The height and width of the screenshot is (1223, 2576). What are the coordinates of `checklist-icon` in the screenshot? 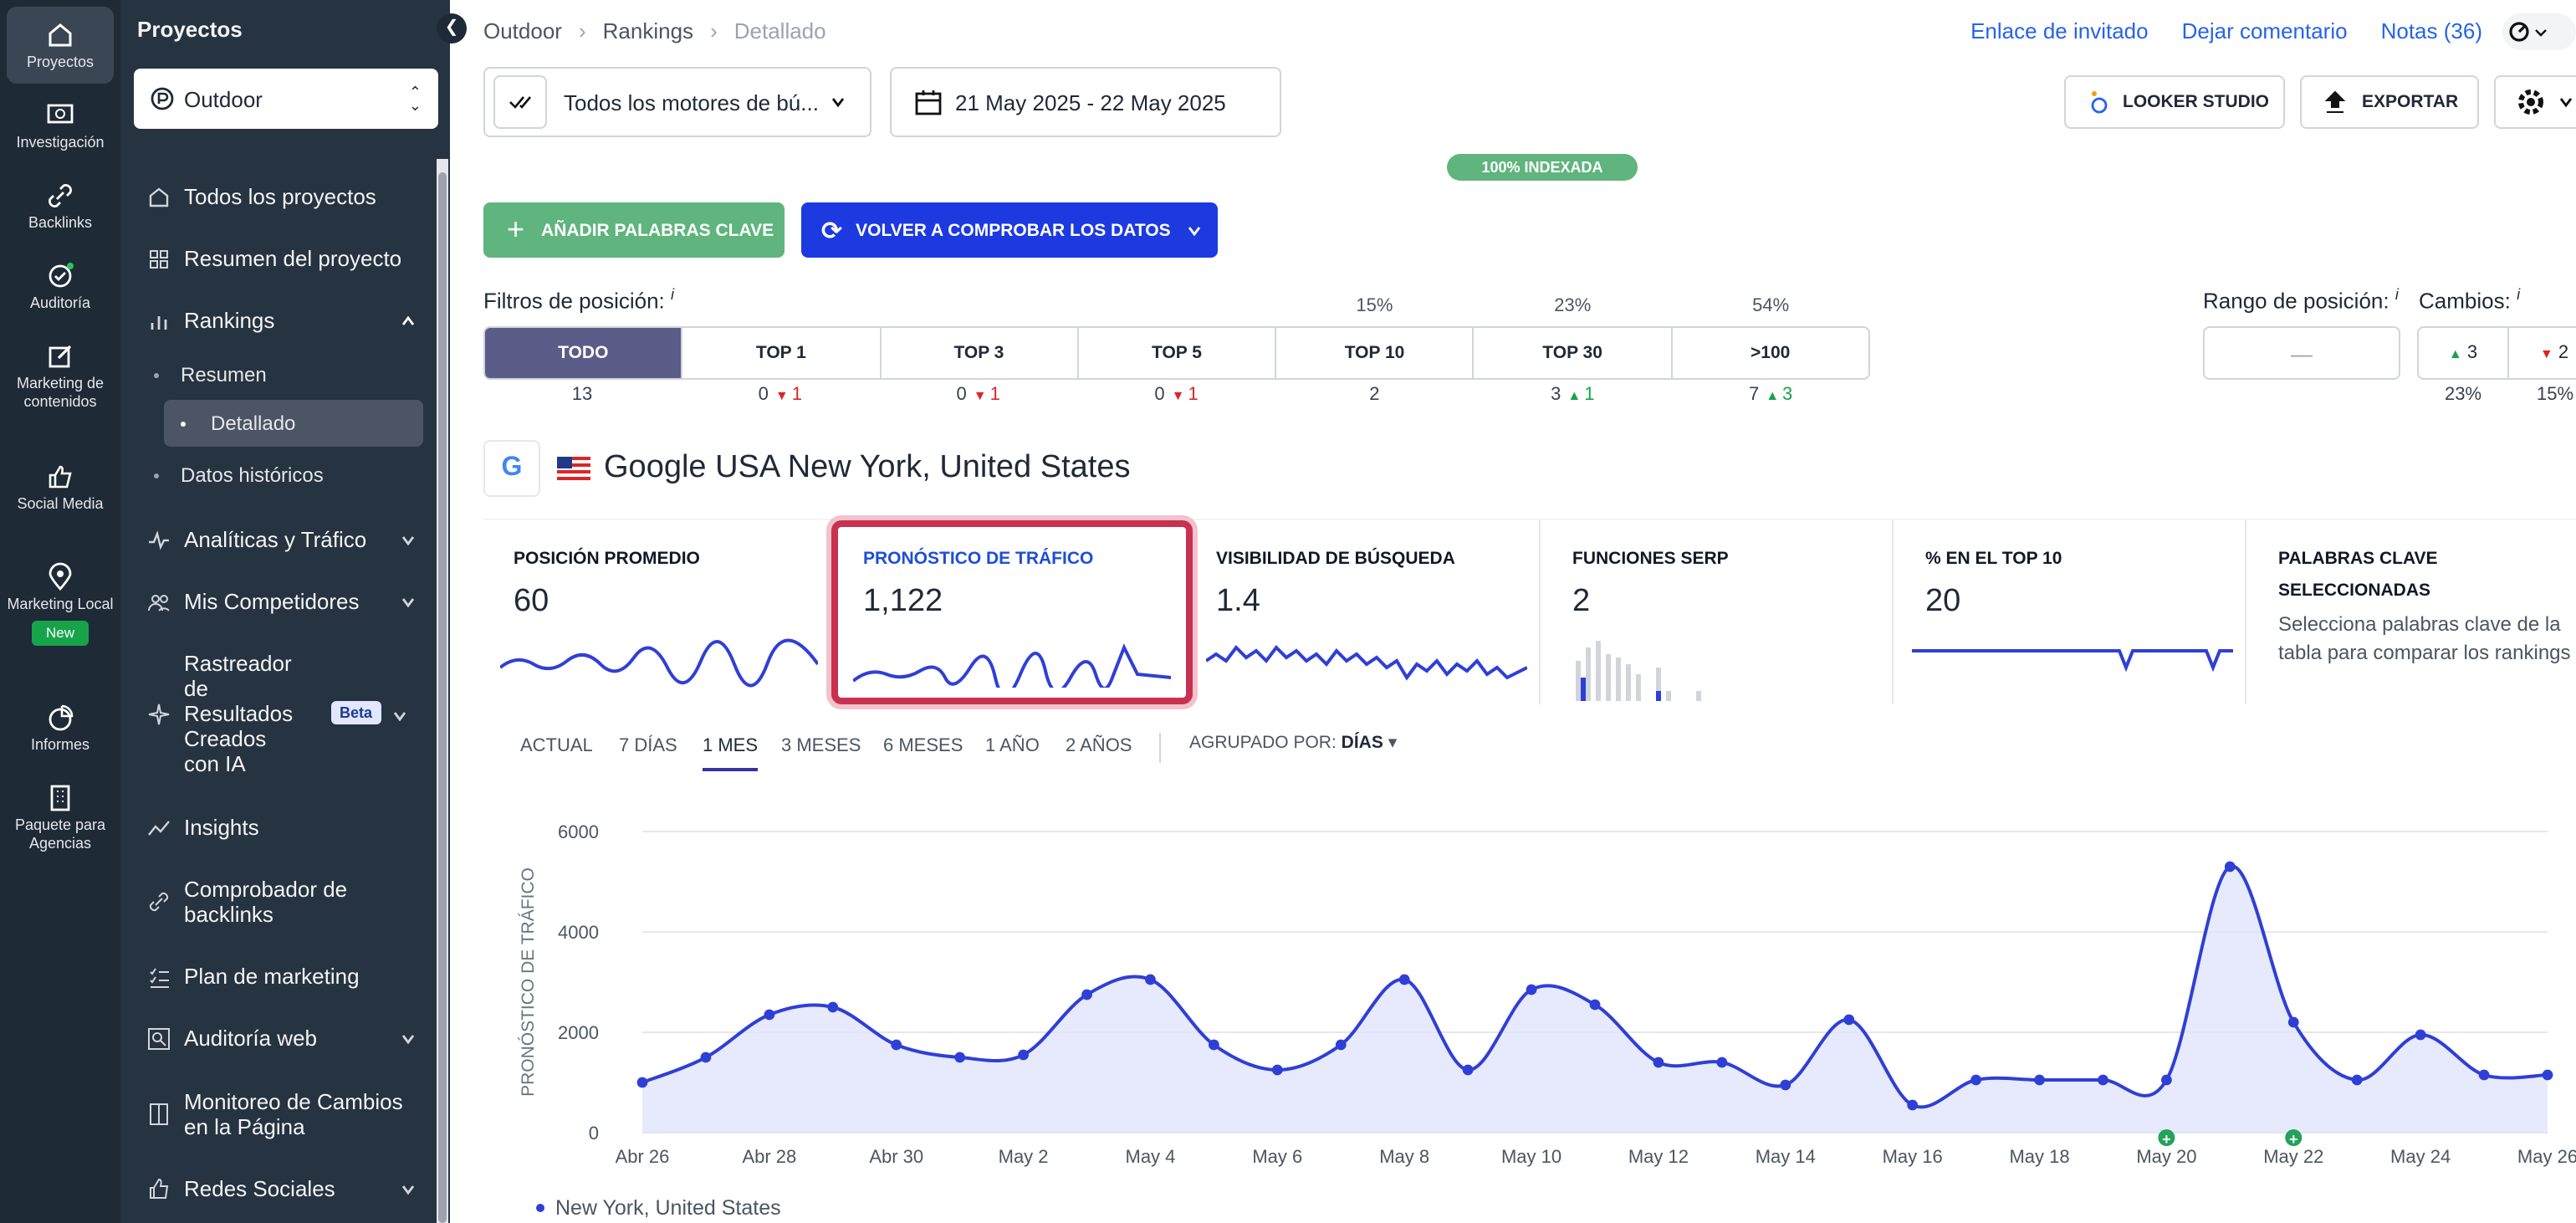 It's located at (159, 978).